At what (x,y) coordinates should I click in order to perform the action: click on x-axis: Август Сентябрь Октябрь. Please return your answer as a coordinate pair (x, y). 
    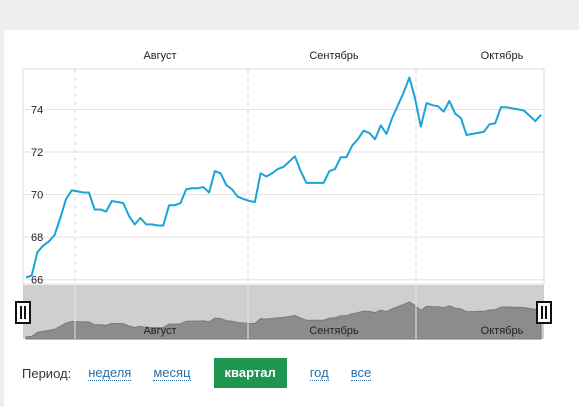
    Looking at the image, I should click on (333, 56).